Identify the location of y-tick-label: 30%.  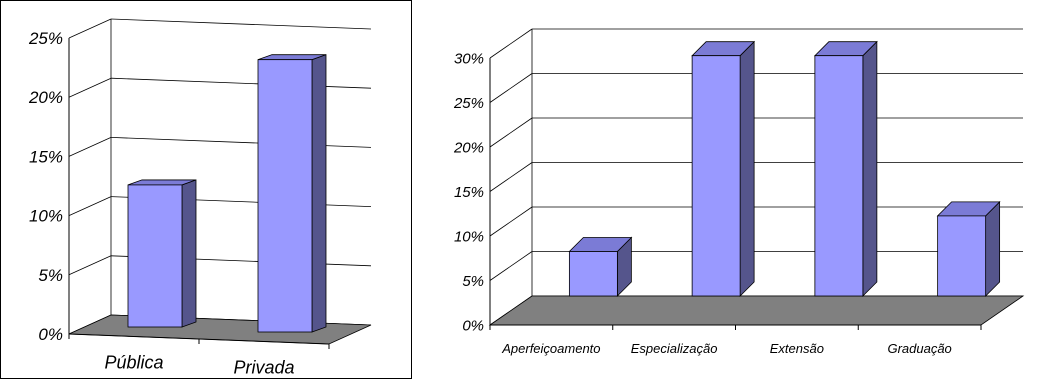
(469, 58).